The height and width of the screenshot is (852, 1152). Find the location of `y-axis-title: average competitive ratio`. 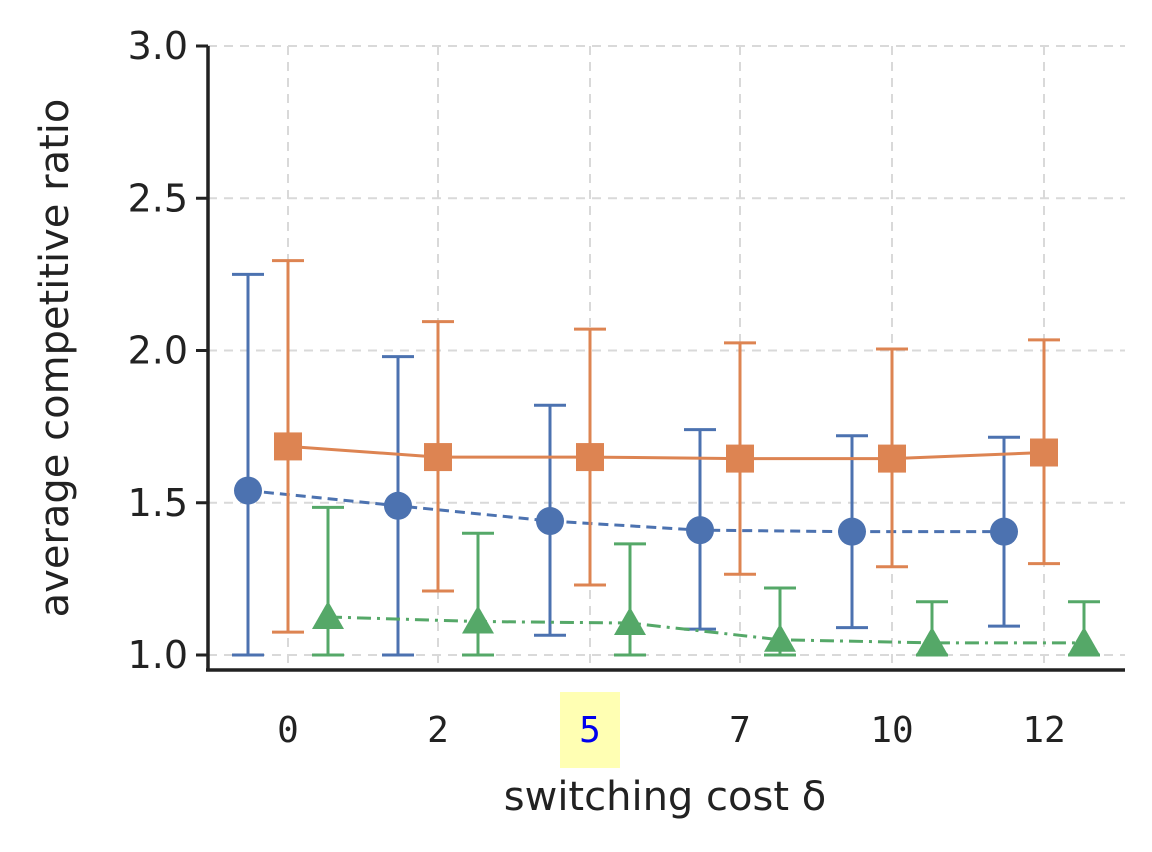

y-axis-title: average competitive ratio is located at coordinates (55, 358).